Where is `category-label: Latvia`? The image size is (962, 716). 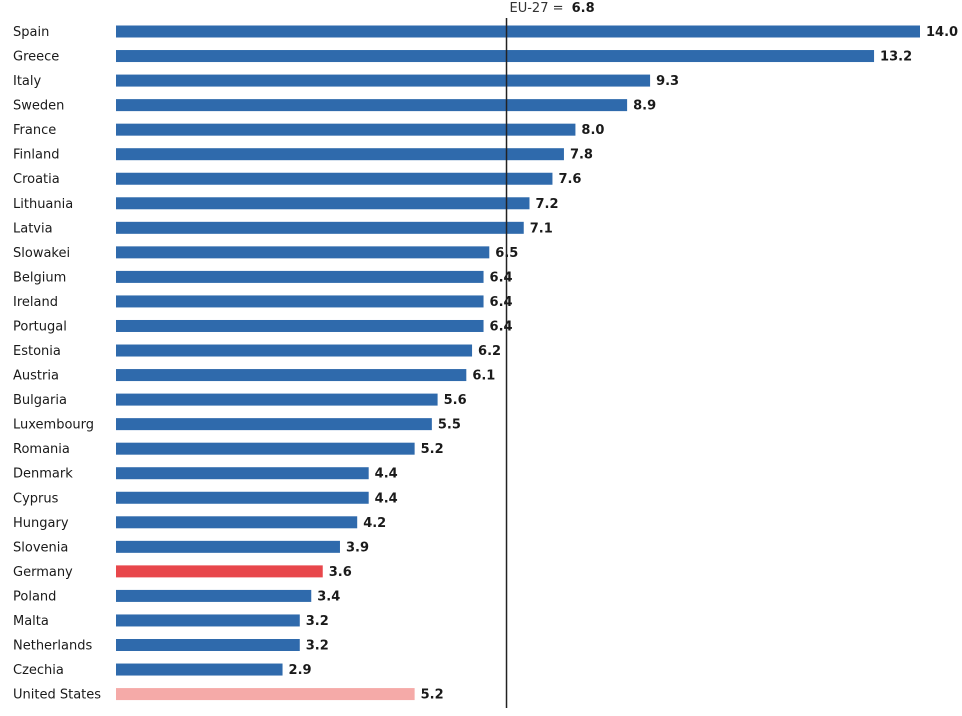
category-label: Latvia is located at coordinates (33, 228).